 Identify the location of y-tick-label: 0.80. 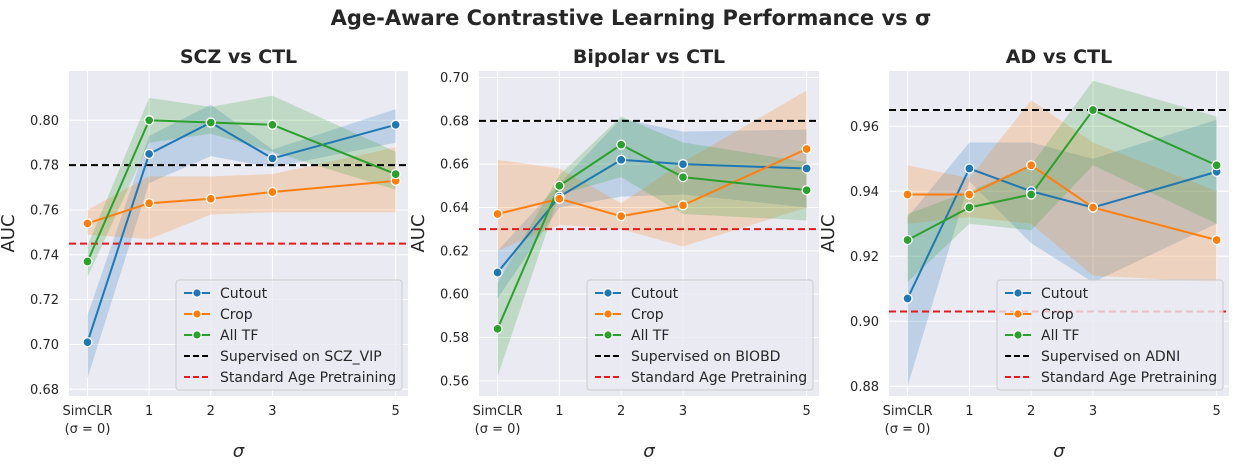
(44, 121).